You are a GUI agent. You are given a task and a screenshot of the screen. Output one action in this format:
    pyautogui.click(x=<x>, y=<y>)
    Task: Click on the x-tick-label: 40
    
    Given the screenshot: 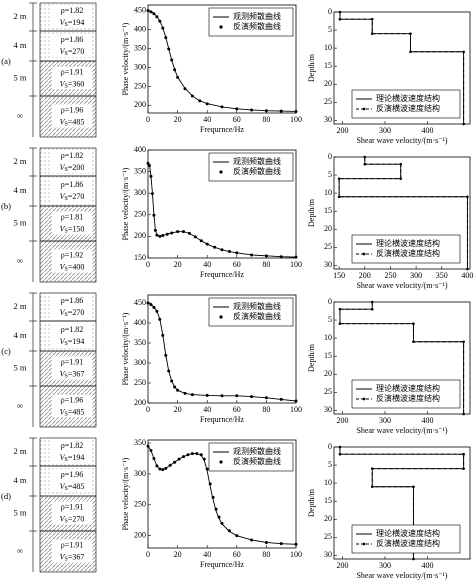 What is the action you would take?
    pyautogui.click(x=207, y=119)
    